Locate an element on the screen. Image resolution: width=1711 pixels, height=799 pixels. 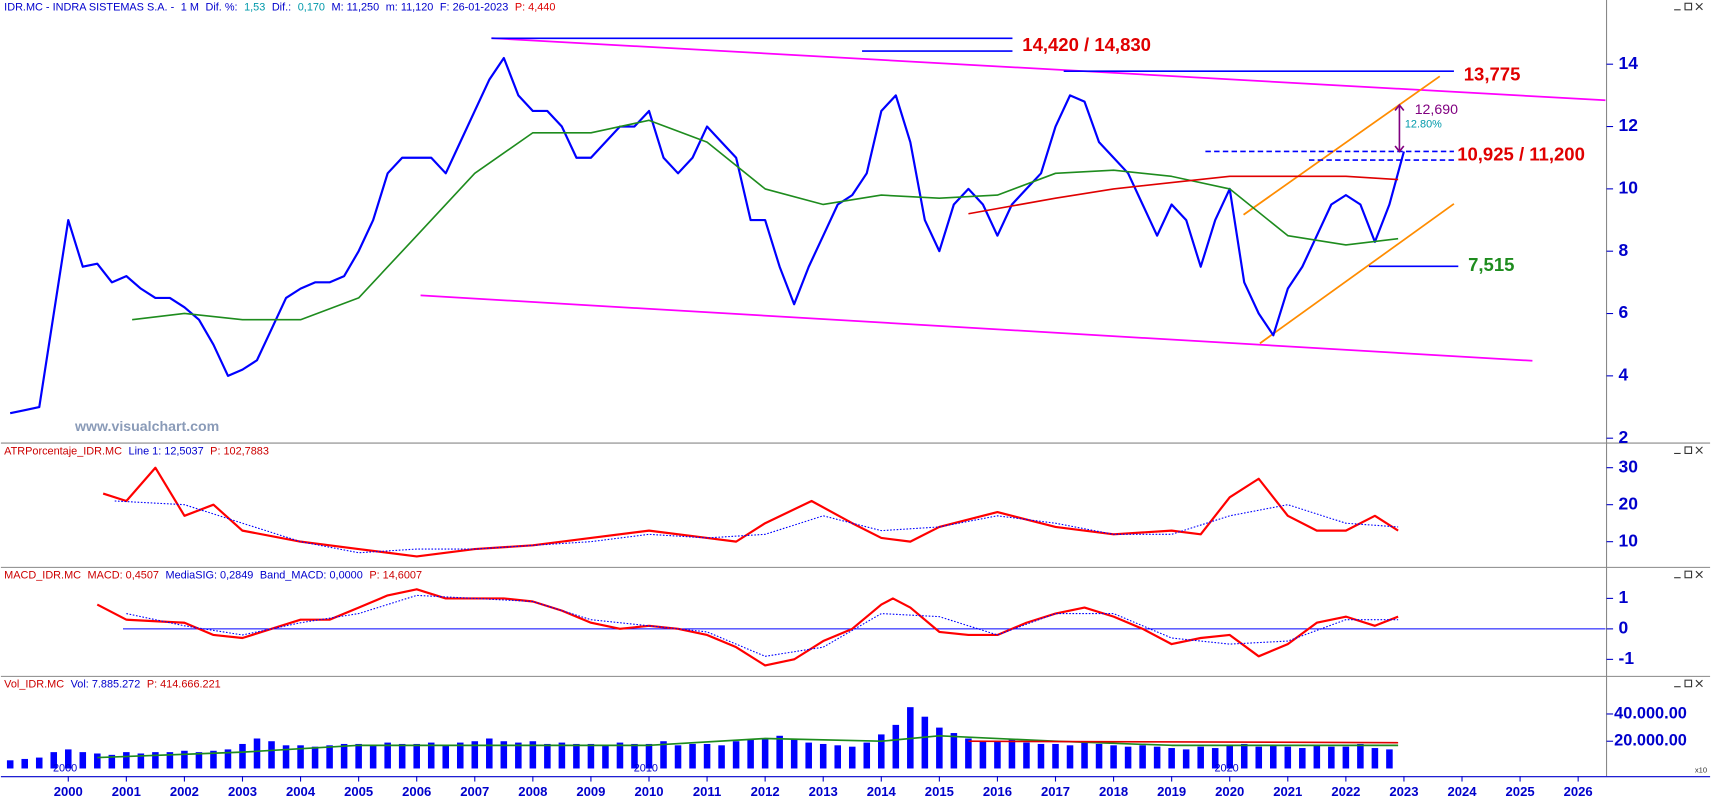
x-tick-label: 2018 is located at coordinates (1113, 791).